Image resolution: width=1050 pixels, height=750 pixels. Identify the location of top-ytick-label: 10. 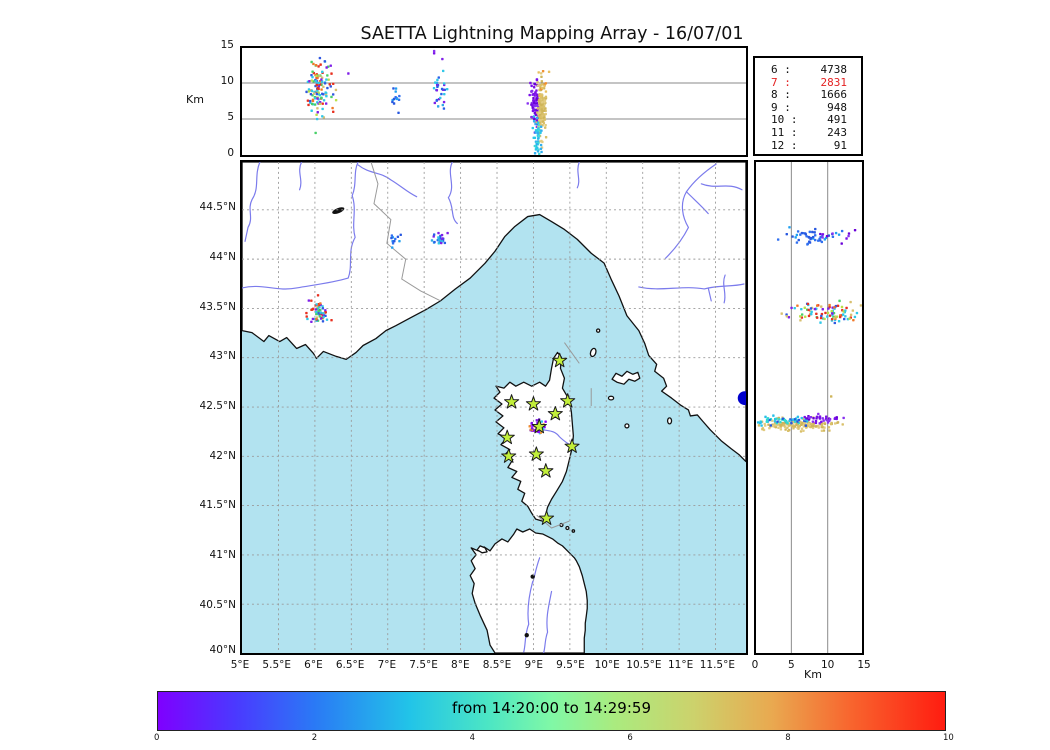
(227, 81).